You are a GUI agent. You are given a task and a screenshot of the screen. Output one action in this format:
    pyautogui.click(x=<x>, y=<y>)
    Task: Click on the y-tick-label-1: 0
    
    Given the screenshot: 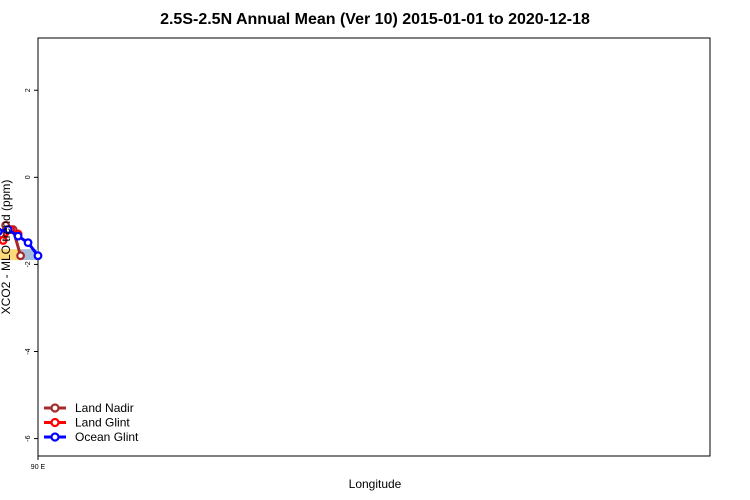 What is the action you would take?
    pyautogui.click(x=28, y=177)
    